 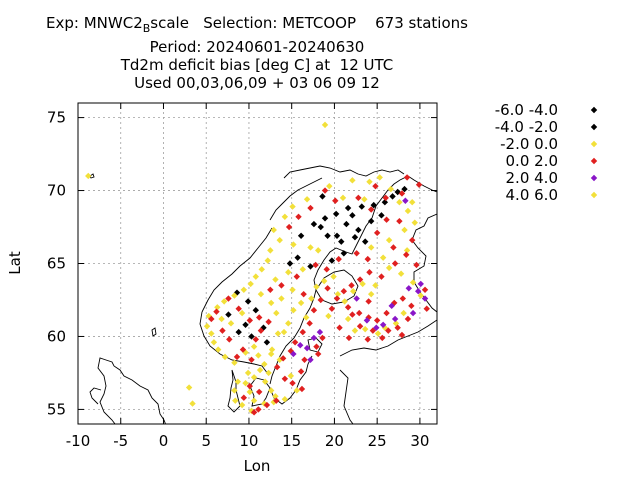 I want to click on title-line-1-suffix: scale Selection: METCOOP 673 stations, so click(x=309, y=23).